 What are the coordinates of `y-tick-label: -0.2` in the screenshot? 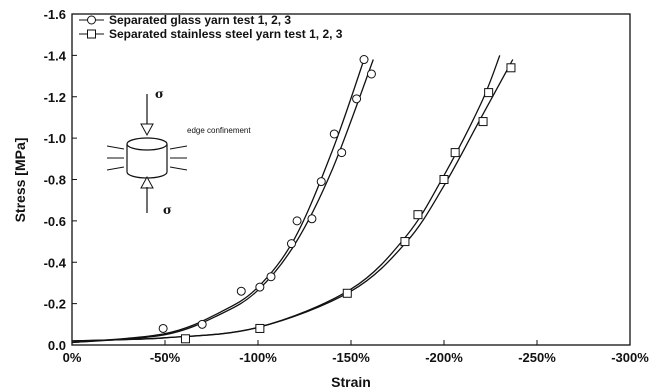 It's located at (55, 304).